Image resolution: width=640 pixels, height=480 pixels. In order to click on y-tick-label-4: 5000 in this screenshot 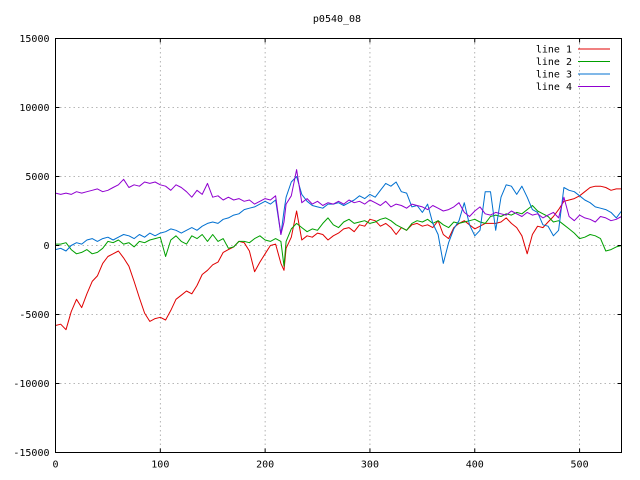, I will do `click(37, 177)`.